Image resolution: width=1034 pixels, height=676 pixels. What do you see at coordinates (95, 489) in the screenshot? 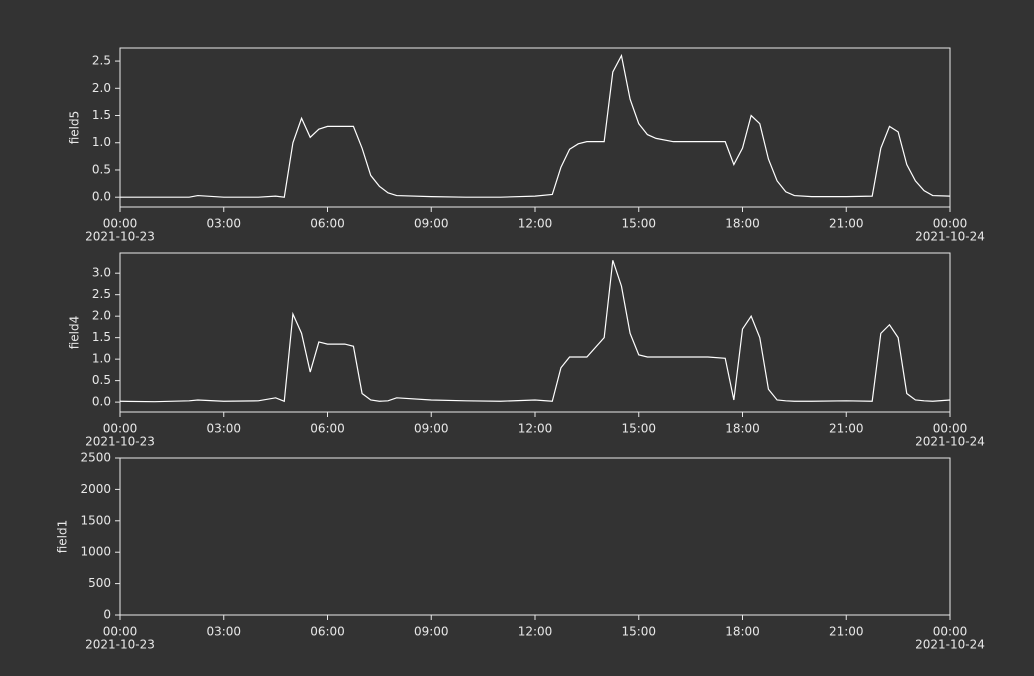
I see `y-tick-label: 2000` at bounding box center [95, 489].